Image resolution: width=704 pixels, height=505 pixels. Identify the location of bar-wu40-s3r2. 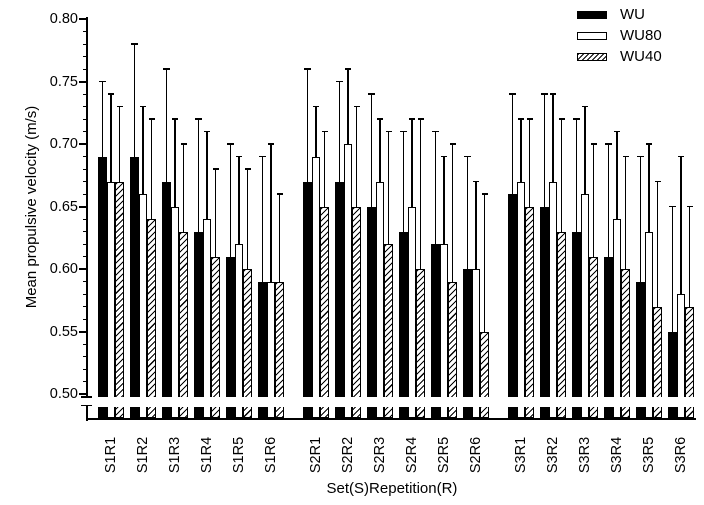
(562, 324).